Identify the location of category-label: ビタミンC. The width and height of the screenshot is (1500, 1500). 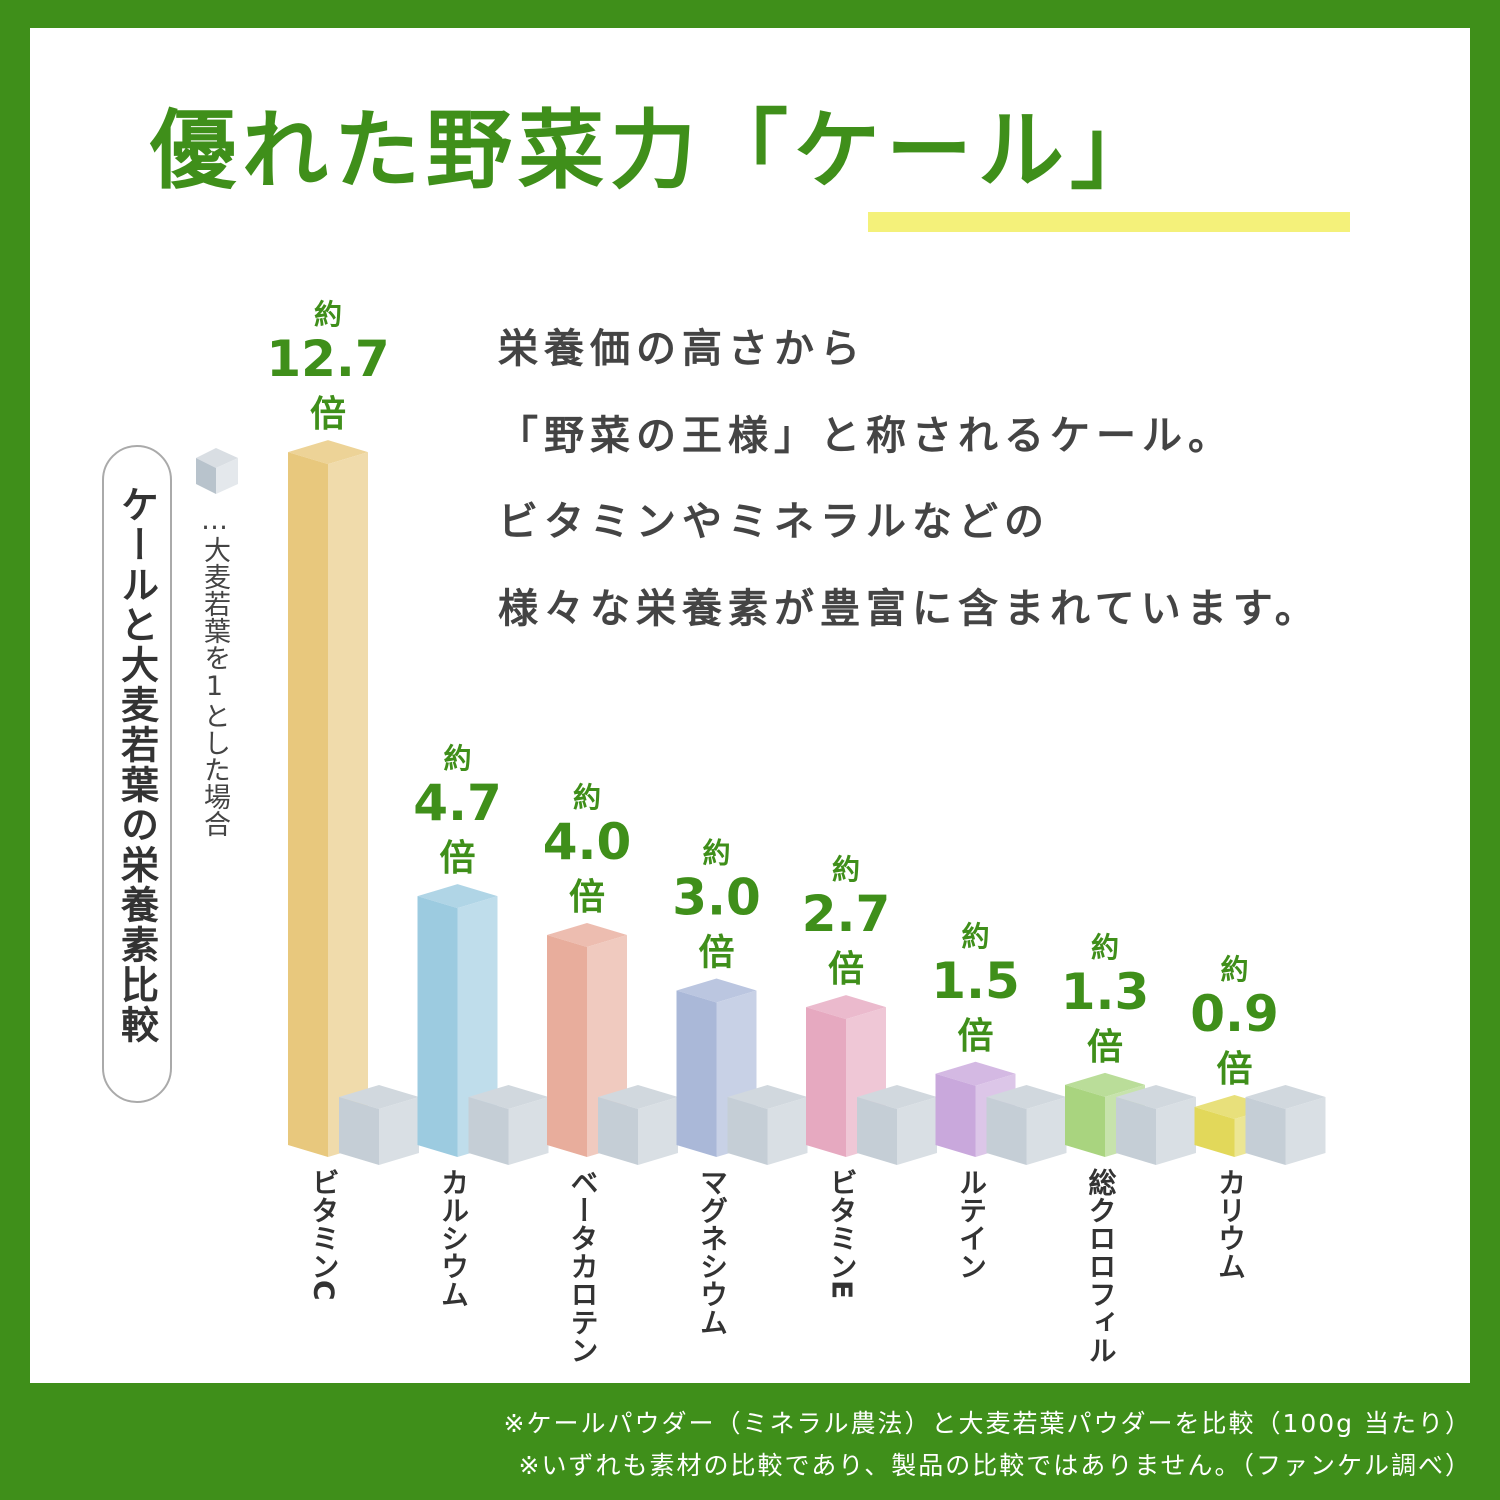
(324, 1234).